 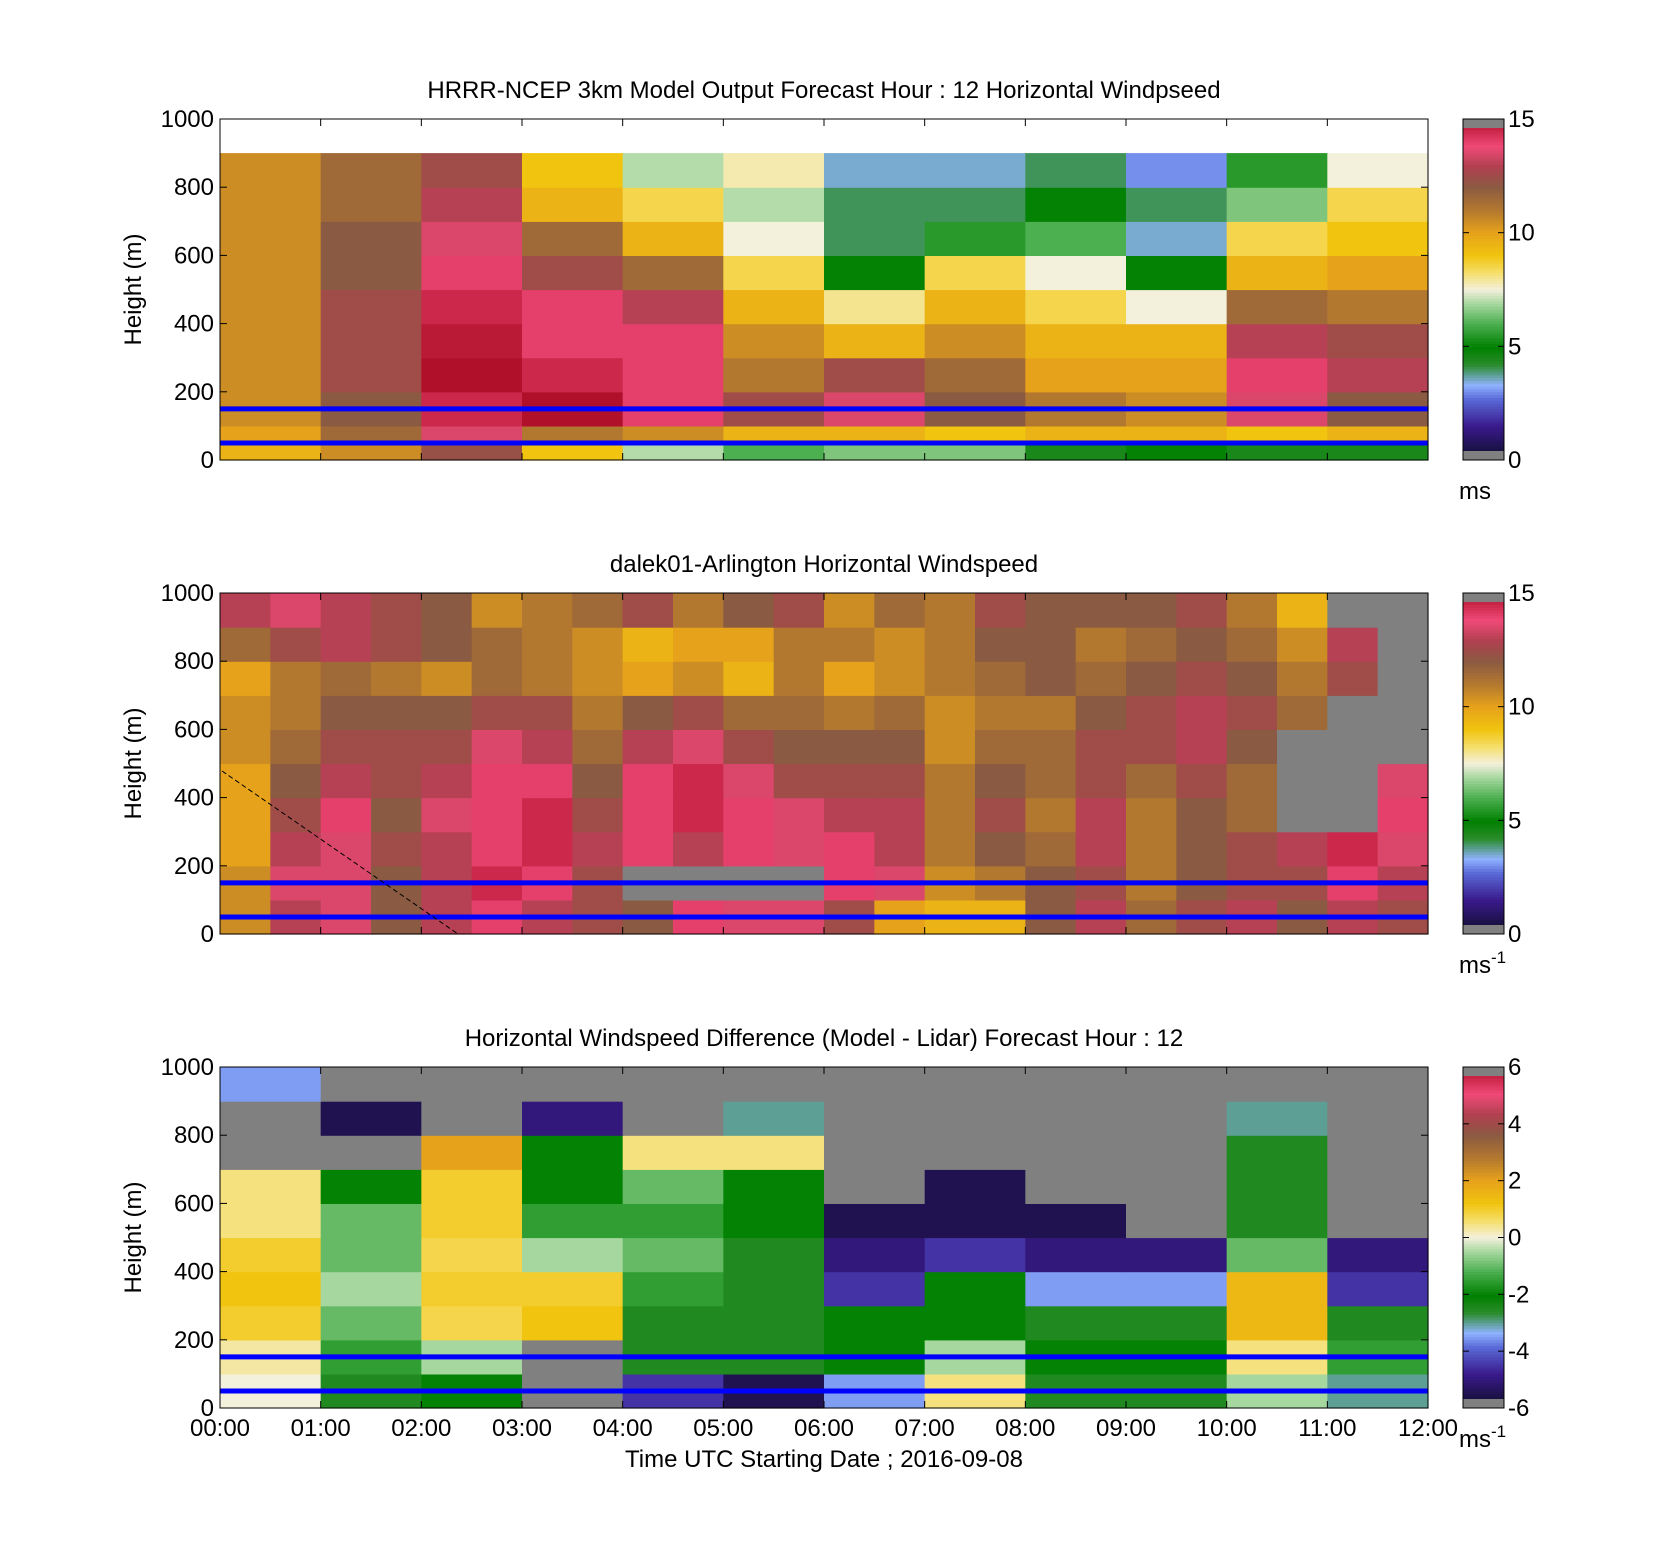 I want to click on y-tick-label: 400, so click(x=194, y=1272).